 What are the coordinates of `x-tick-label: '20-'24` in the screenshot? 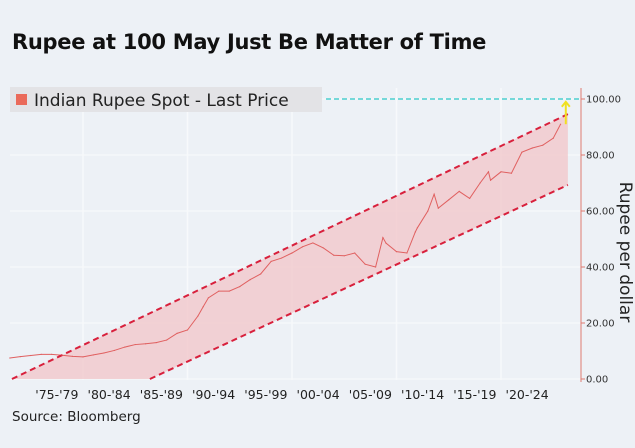 It's located at (527, 394).